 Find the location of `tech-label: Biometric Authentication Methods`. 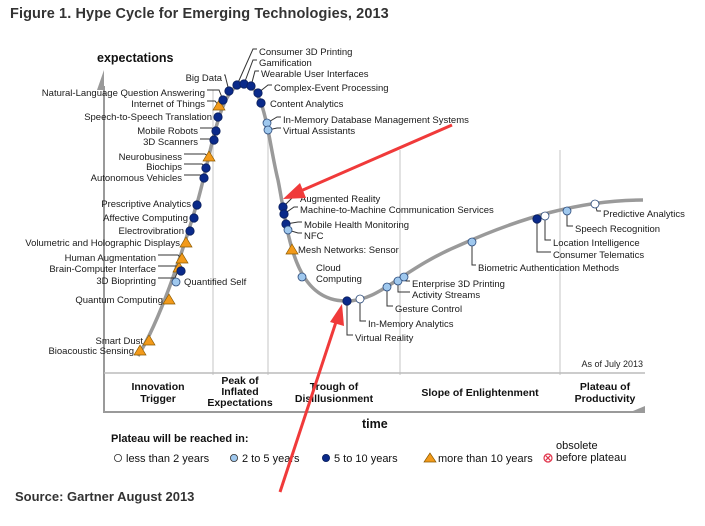

tech-label: Biometric Authentication Methods is located at coordinates (548, 268).